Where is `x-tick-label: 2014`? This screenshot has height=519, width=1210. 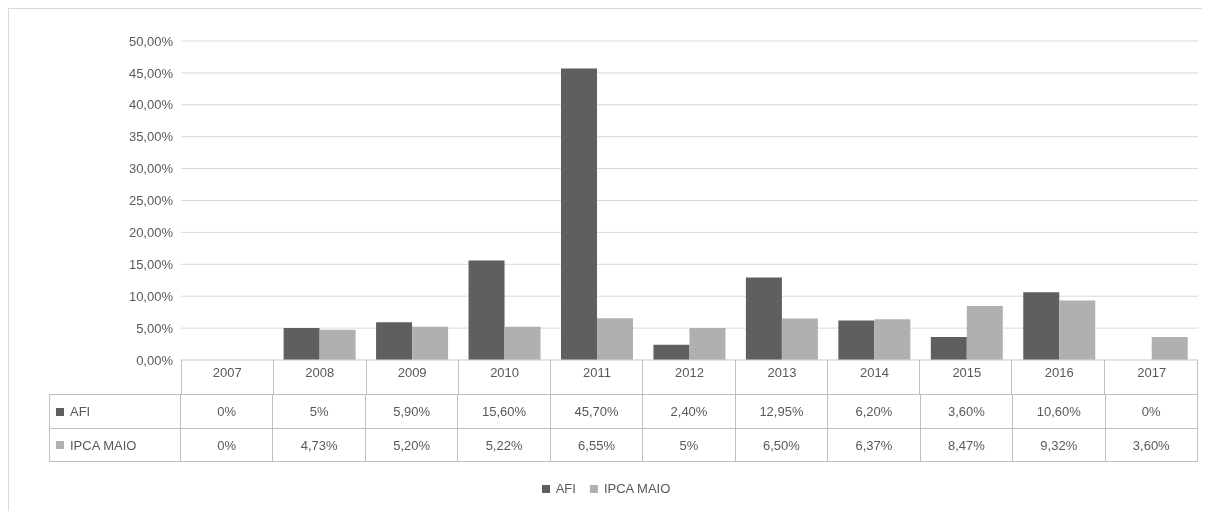
x-tick-label: 2014 is located at coordinates (874, 373).